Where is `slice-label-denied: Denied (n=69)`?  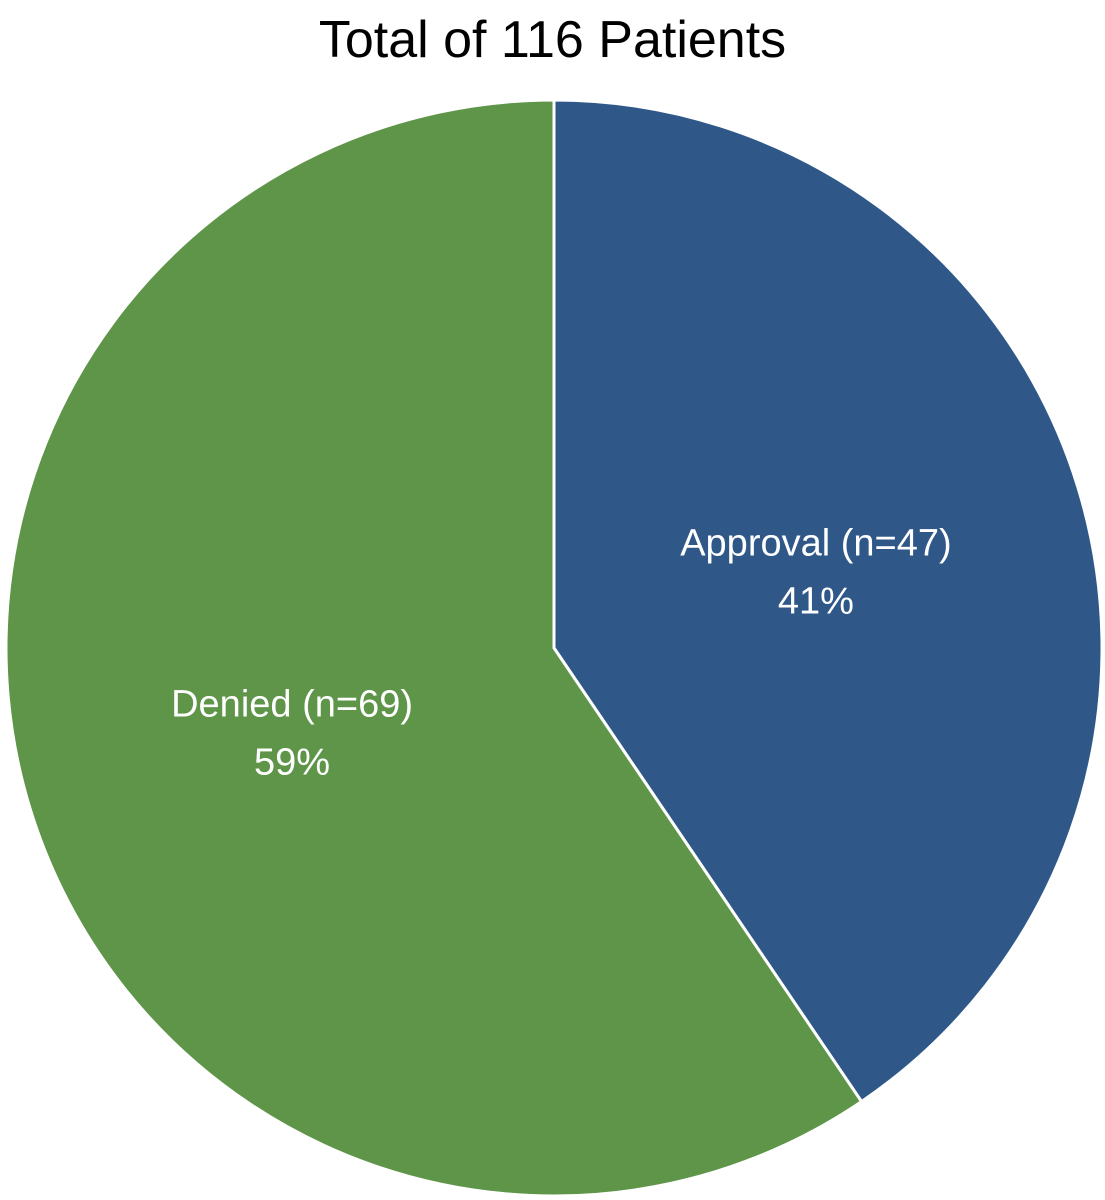 slice-label-denied: Denied (n=69) is located at coordinates (292, 704).